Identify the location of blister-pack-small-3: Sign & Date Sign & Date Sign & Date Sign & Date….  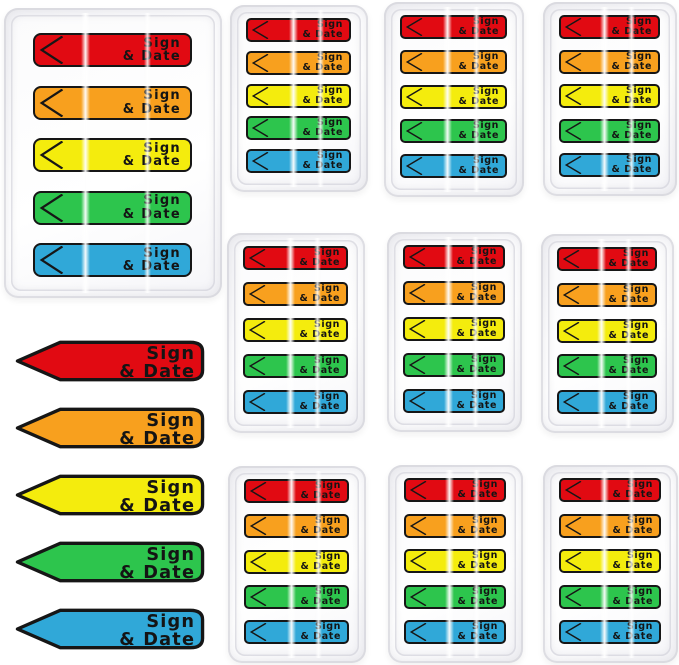
(610, 99).